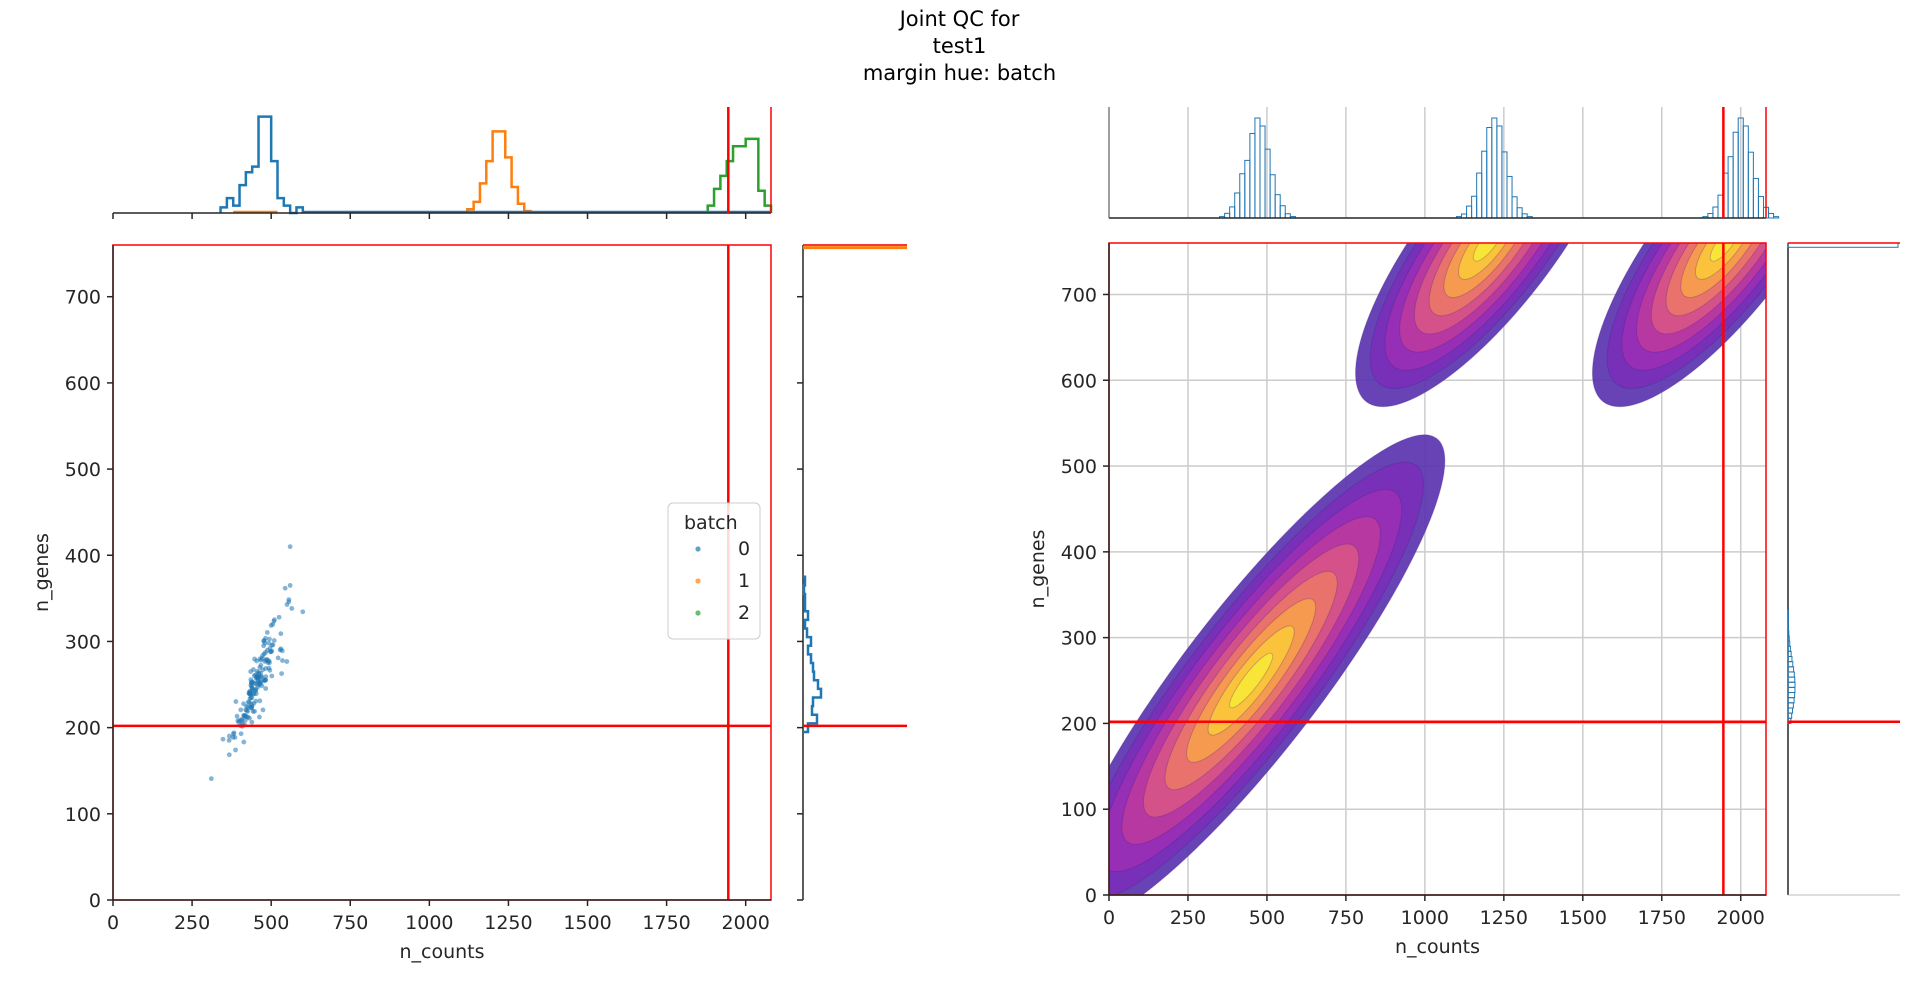  Describe the element at coordinates (113, 923) in the screenshot. I see `x-tick-label: 0` at that location.